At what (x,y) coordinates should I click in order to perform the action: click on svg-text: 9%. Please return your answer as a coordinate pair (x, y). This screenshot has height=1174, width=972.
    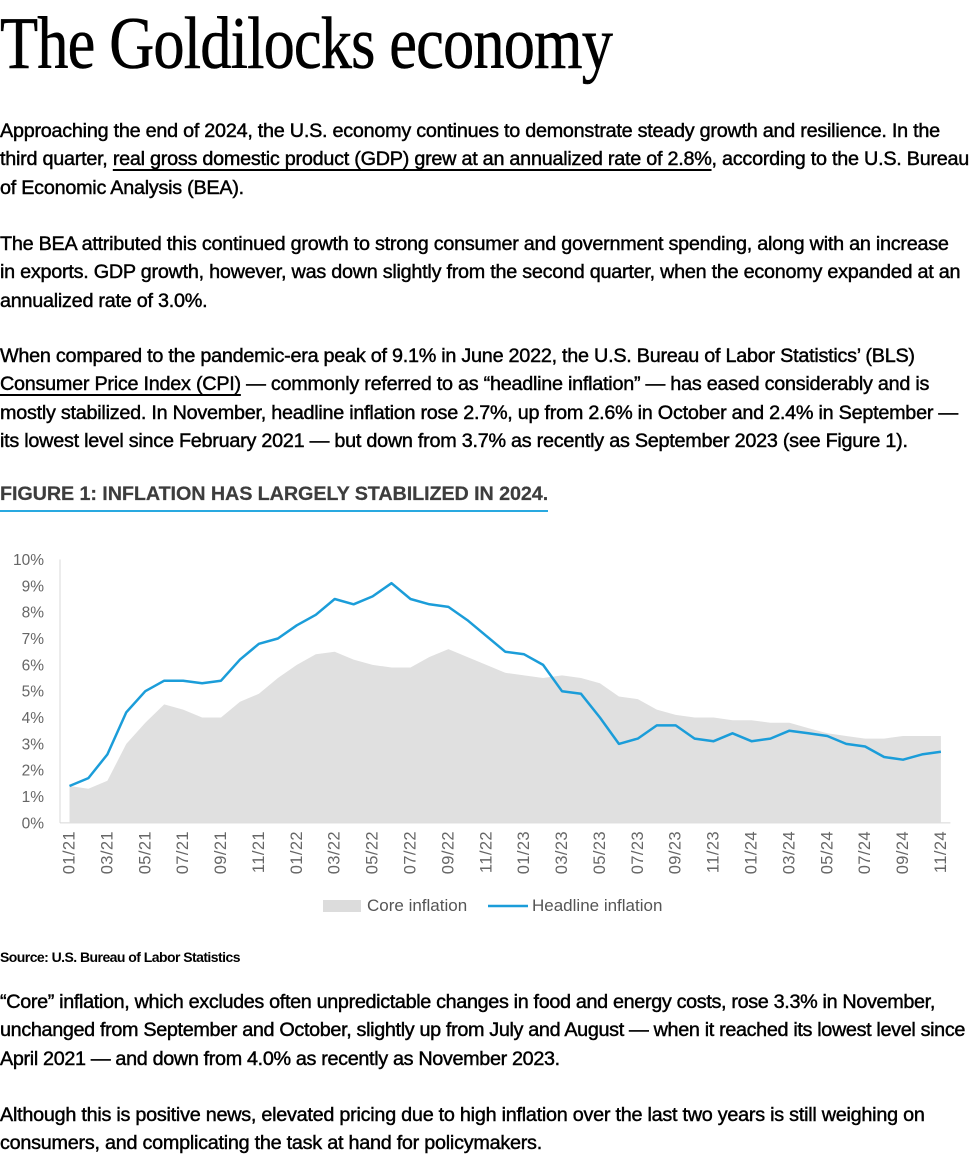
    Looking at the image, I should click on (33, 586).